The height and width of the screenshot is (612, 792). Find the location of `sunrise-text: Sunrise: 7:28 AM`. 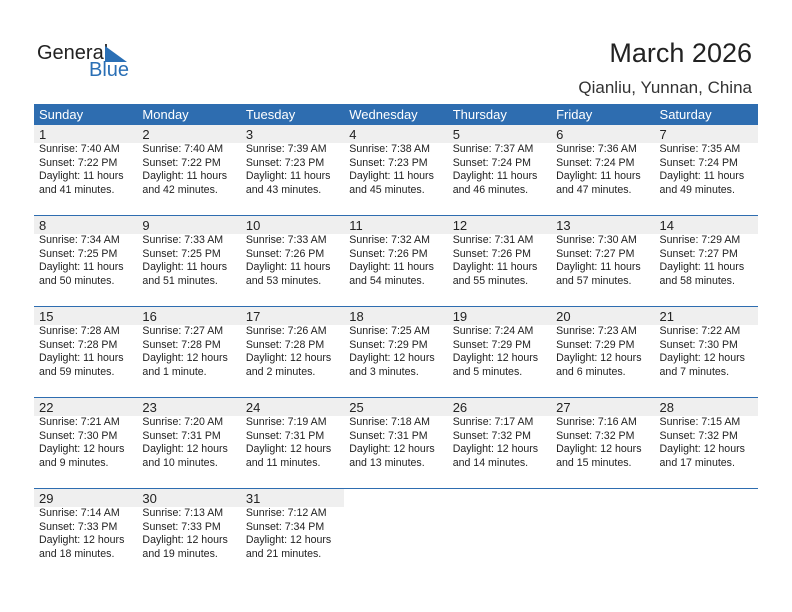

sunrise-text: Sunrise: 7:28 AM is located at coordinates (79, 331).